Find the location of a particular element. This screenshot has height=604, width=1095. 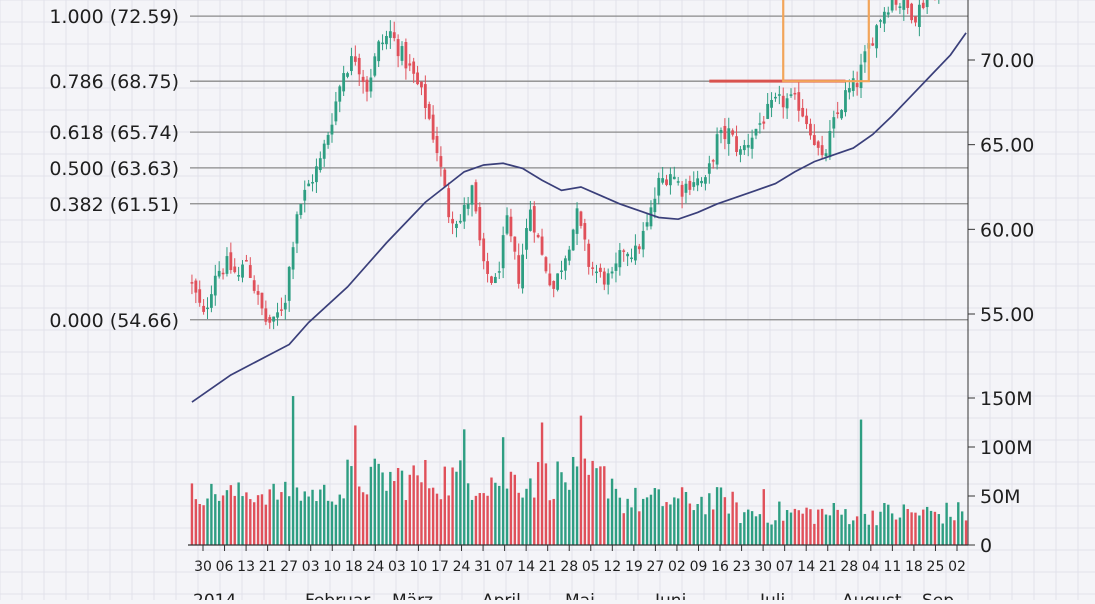

x-day-label: 31 is located at coordinates (483, 567).